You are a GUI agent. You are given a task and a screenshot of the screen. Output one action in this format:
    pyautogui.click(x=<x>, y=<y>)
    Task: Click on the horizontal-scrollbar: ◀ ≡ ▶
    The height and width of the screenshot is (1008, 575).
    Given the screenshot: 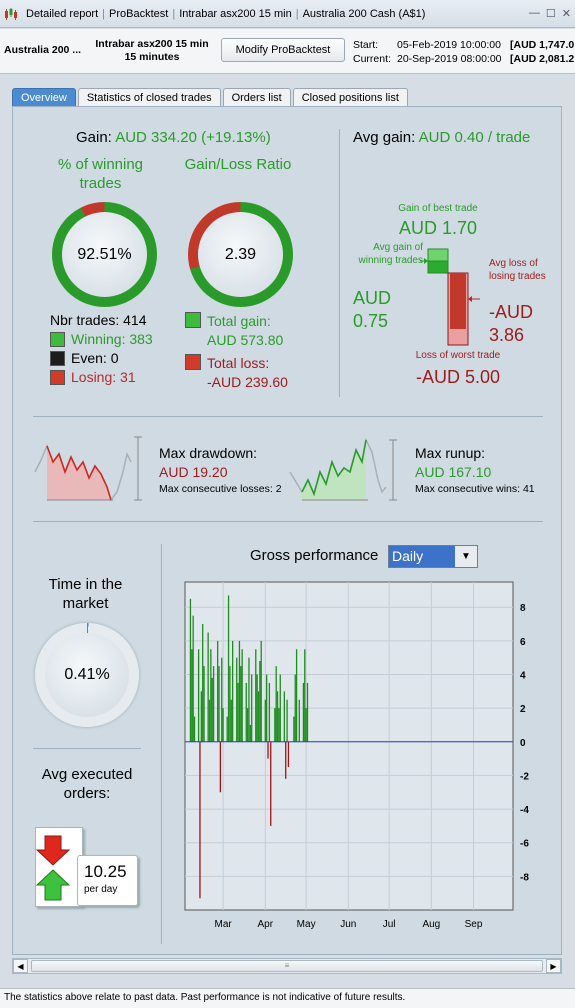 What is the action you would take?
    pyautogui.click(x=287, y=966)
    